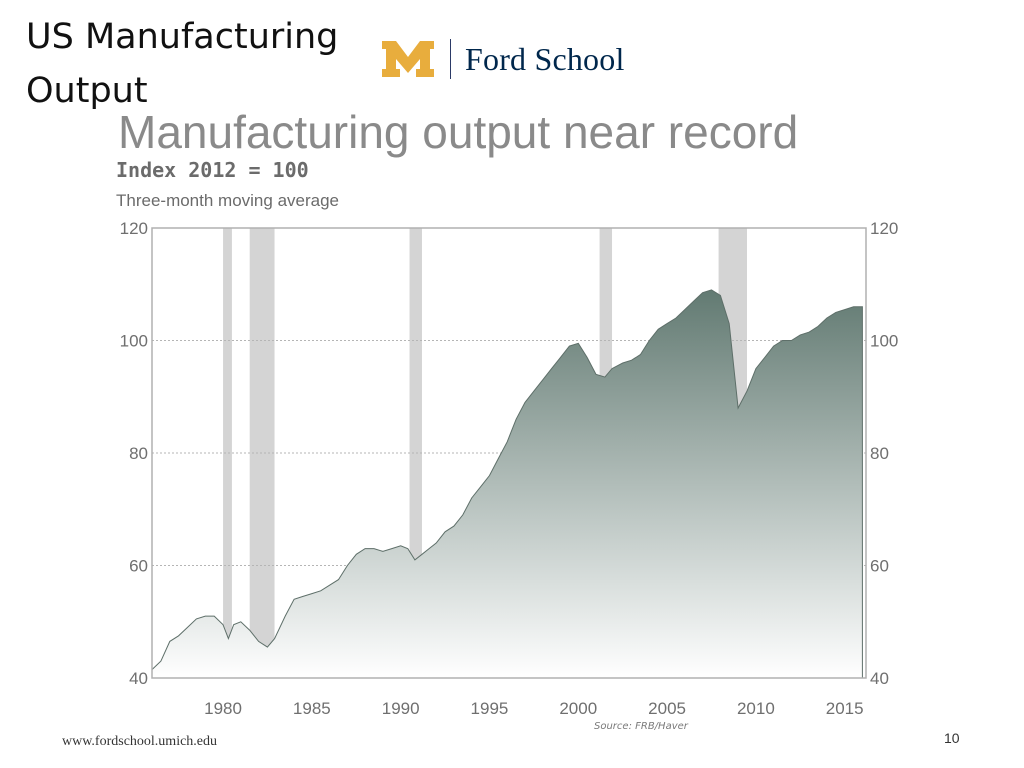  Describe the element at coordinates (884, 341) in the screenshot. I see `y-tick-label-right: 100` at that location.